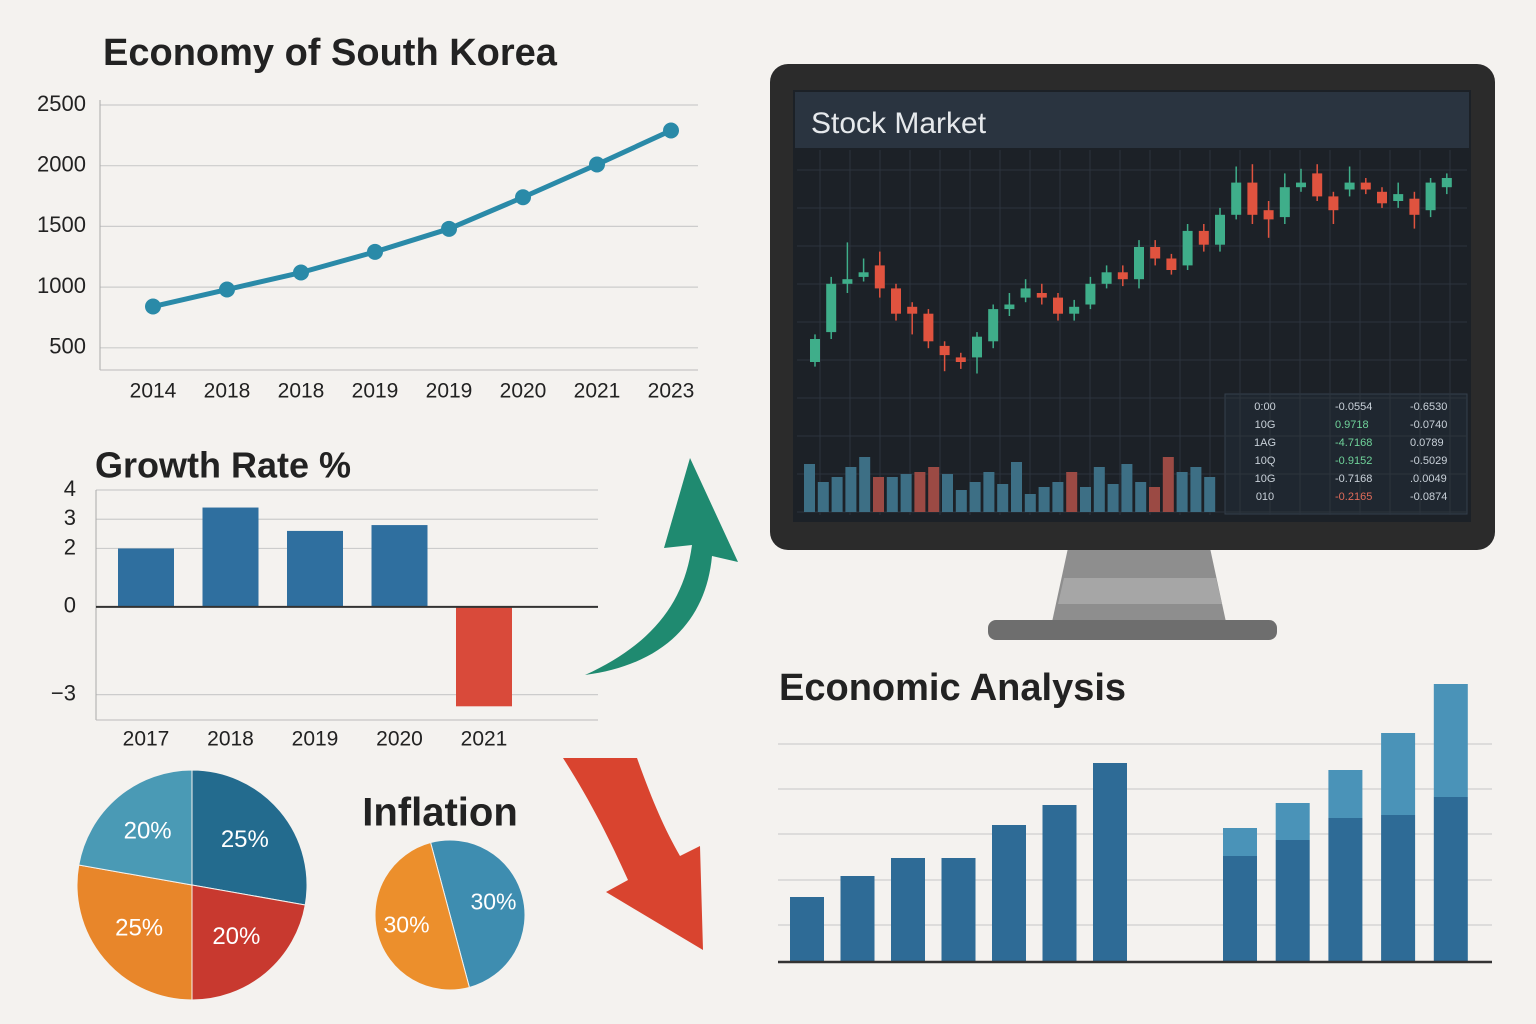 The image size is (1536, 1024). I want to click on quote-cell: 10G, so click(1265, 425).